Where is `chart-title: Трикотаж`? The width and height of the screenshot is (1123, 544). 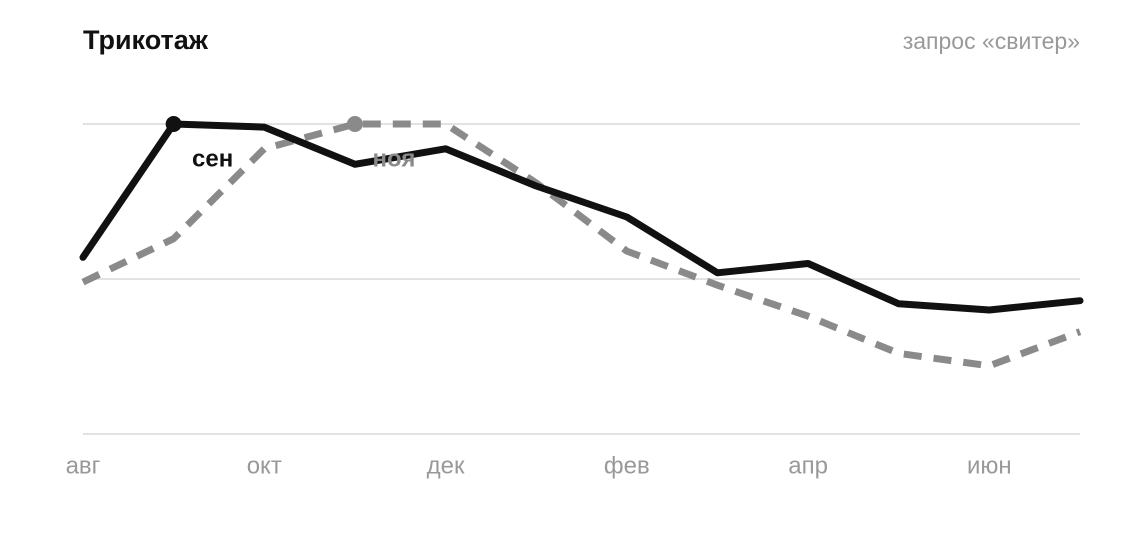 chart-title: Трикотаж is located at coordinates (146, 40).